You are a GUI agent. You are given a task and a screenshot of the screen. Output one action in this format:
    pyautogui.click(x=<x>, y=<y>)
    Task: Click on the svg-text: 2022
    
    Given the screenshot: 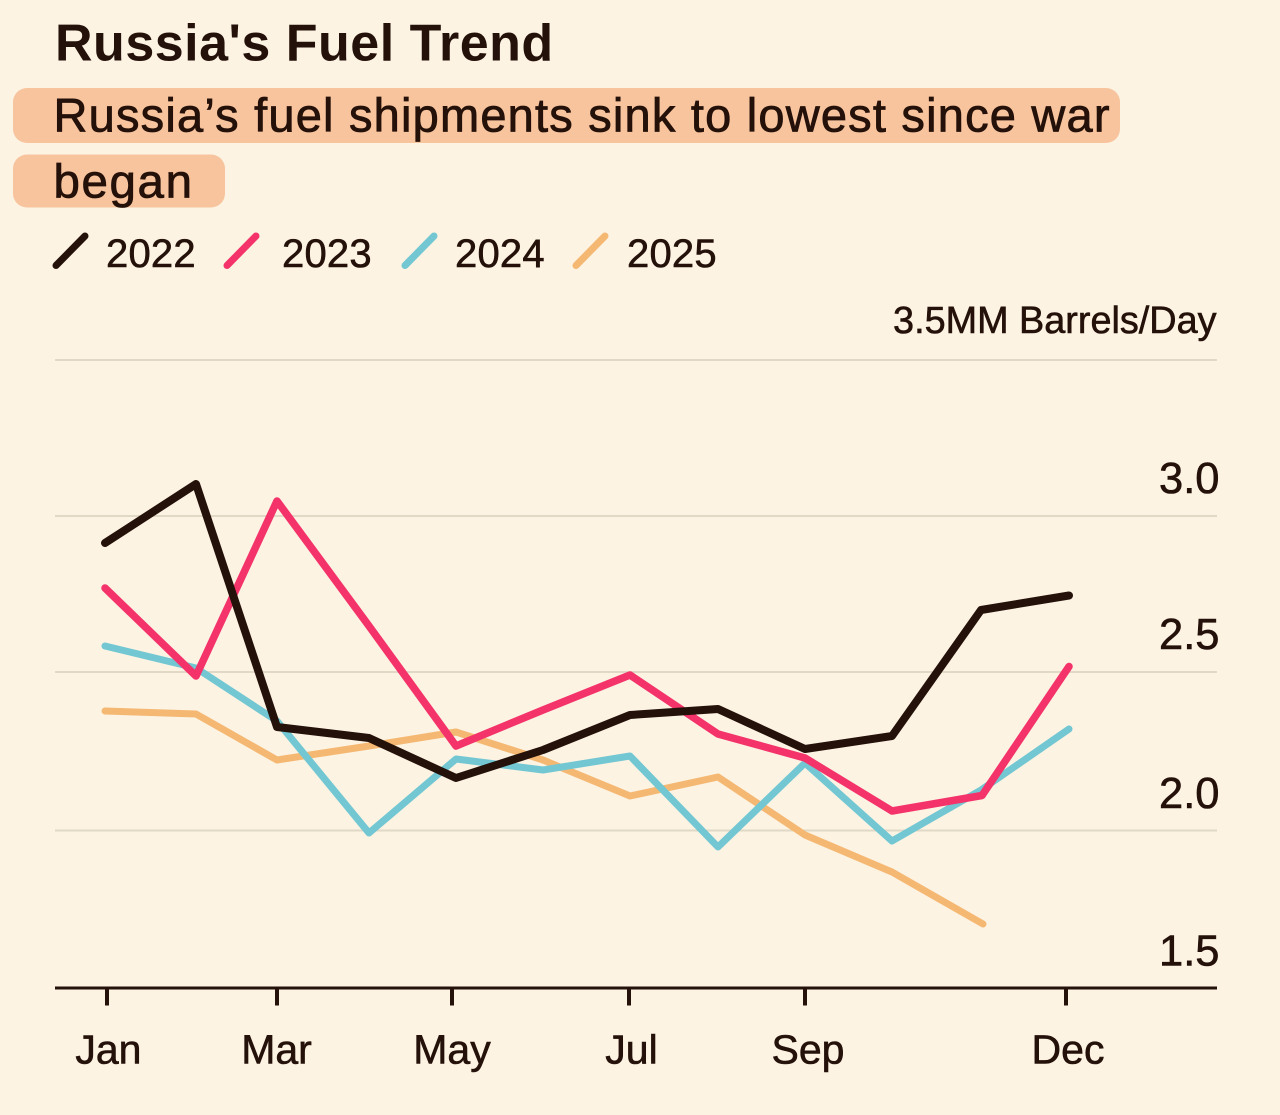 What is the action you would take?
    pyautogui.click(x=151, y=254)
    